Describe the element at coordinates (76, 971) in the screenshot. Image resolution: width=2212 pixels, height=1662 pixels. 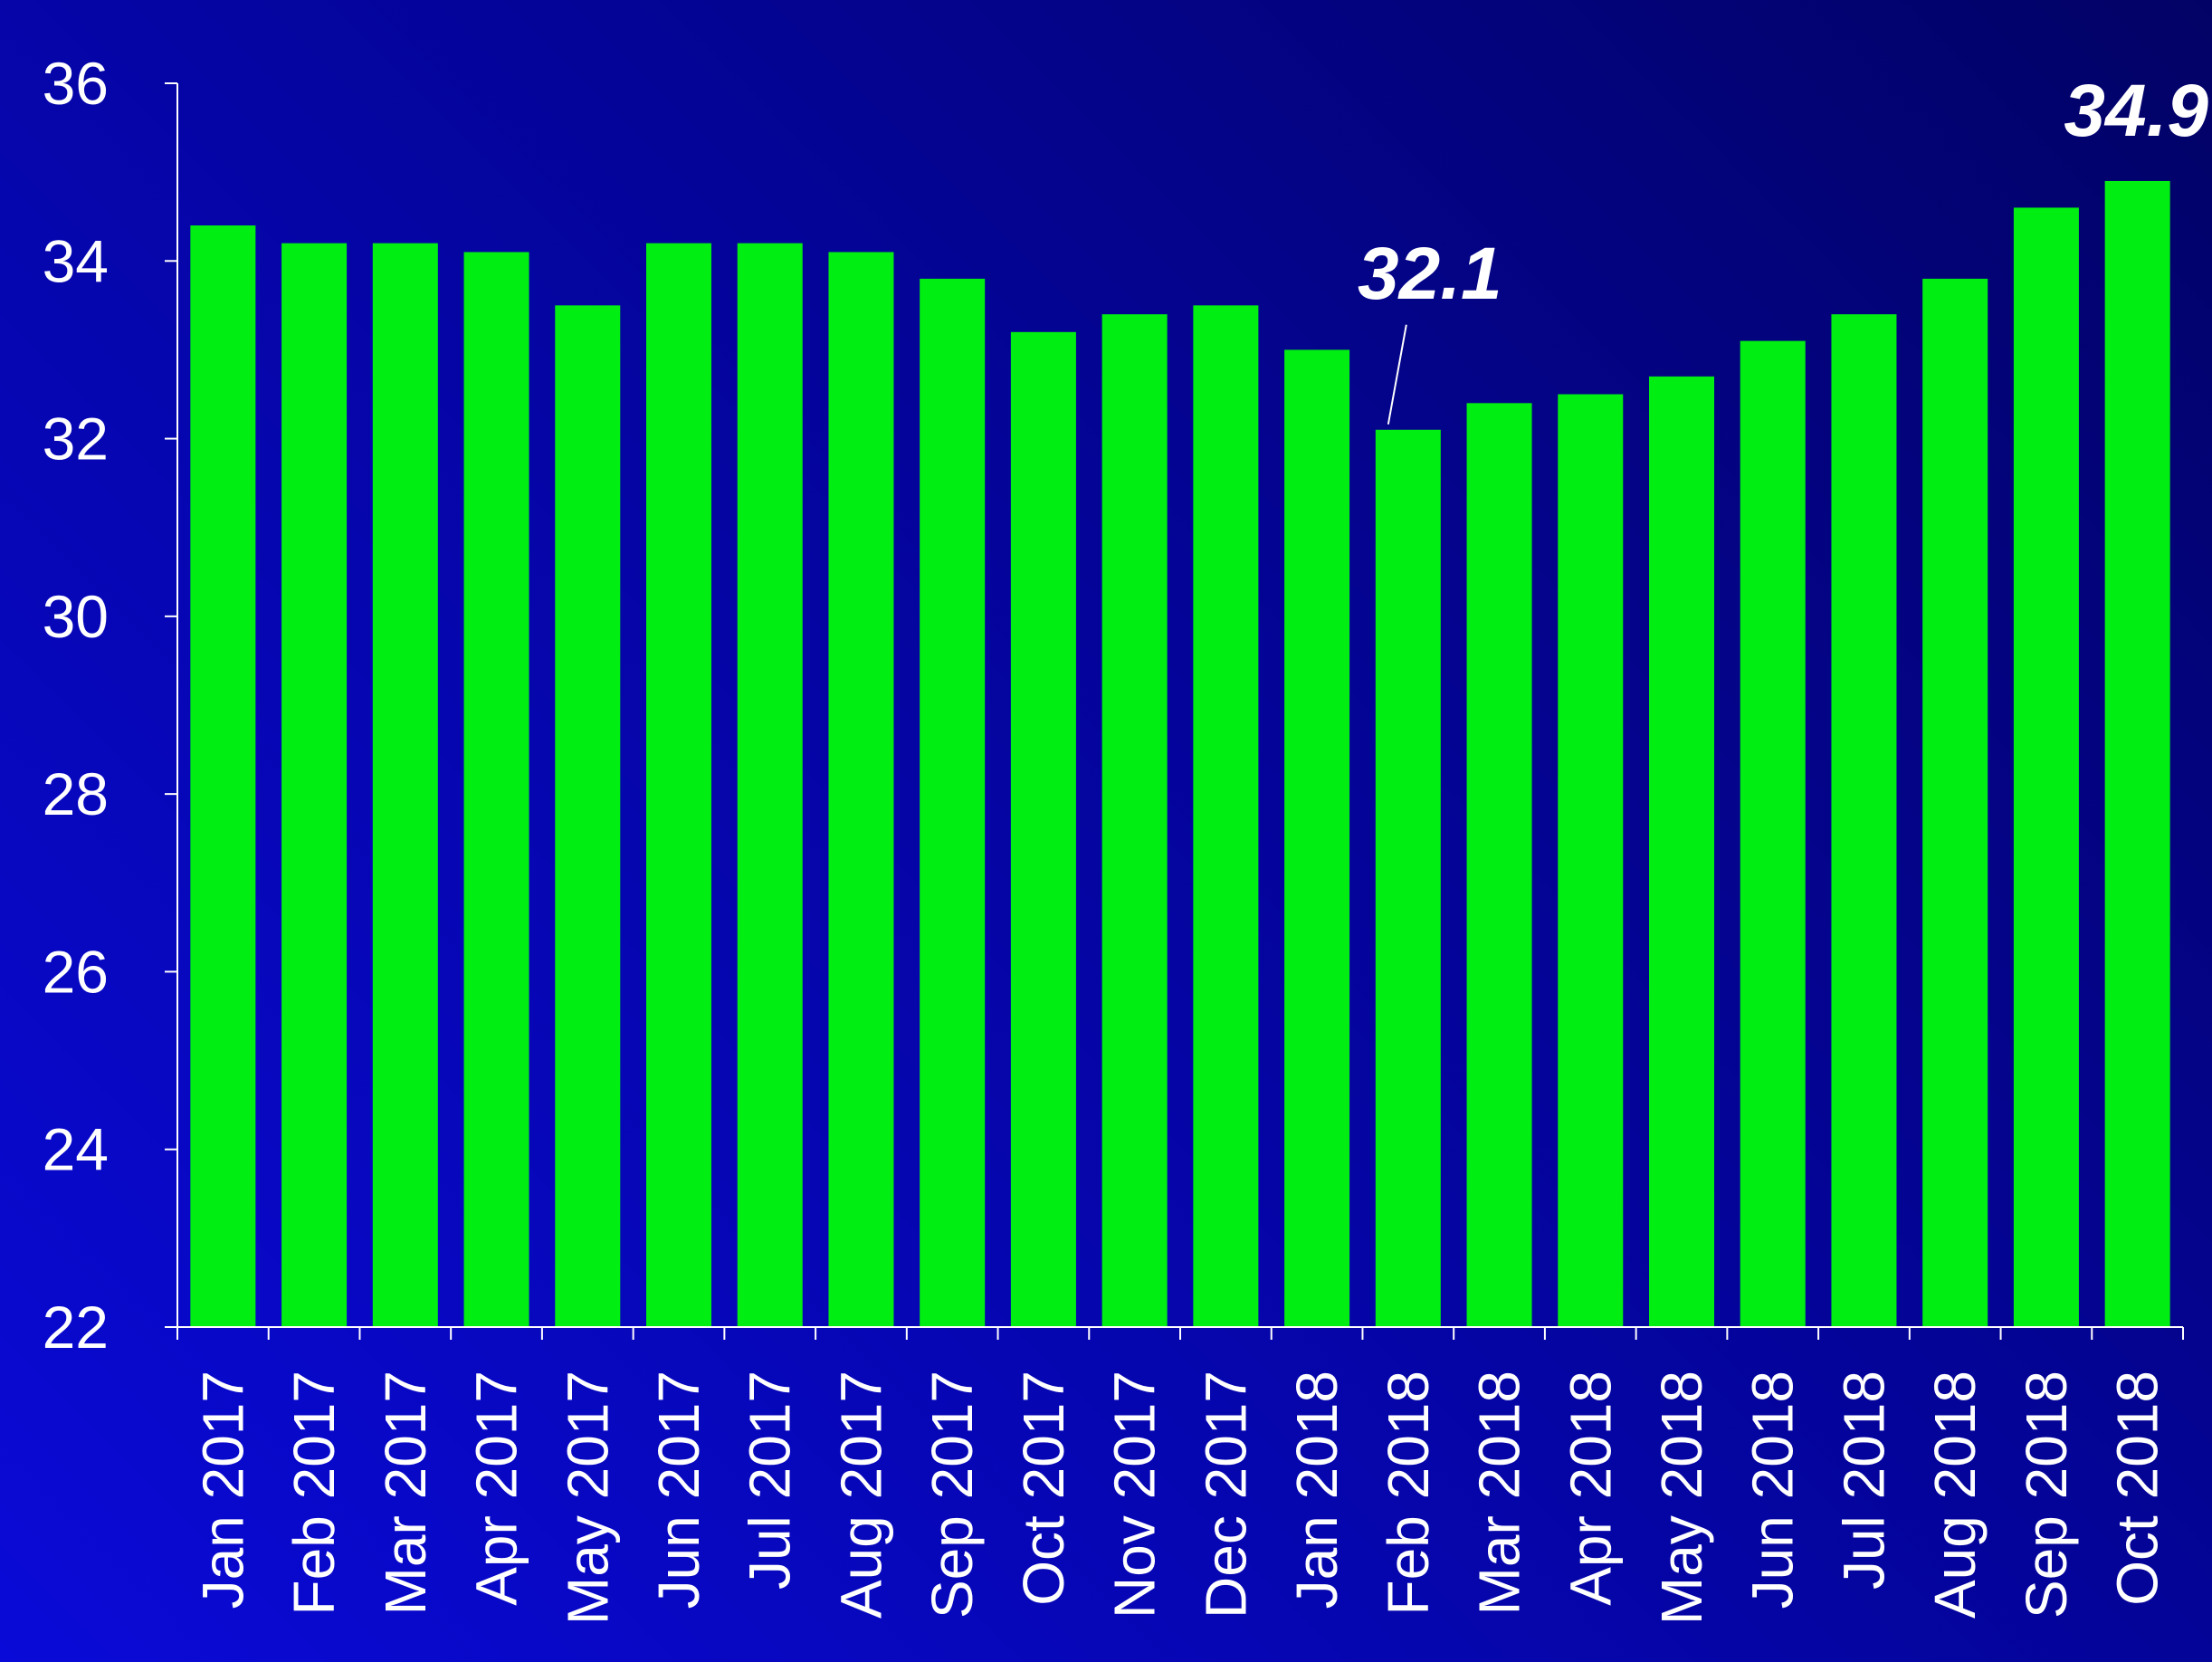
I see `y-tick-label: 26` at that location.